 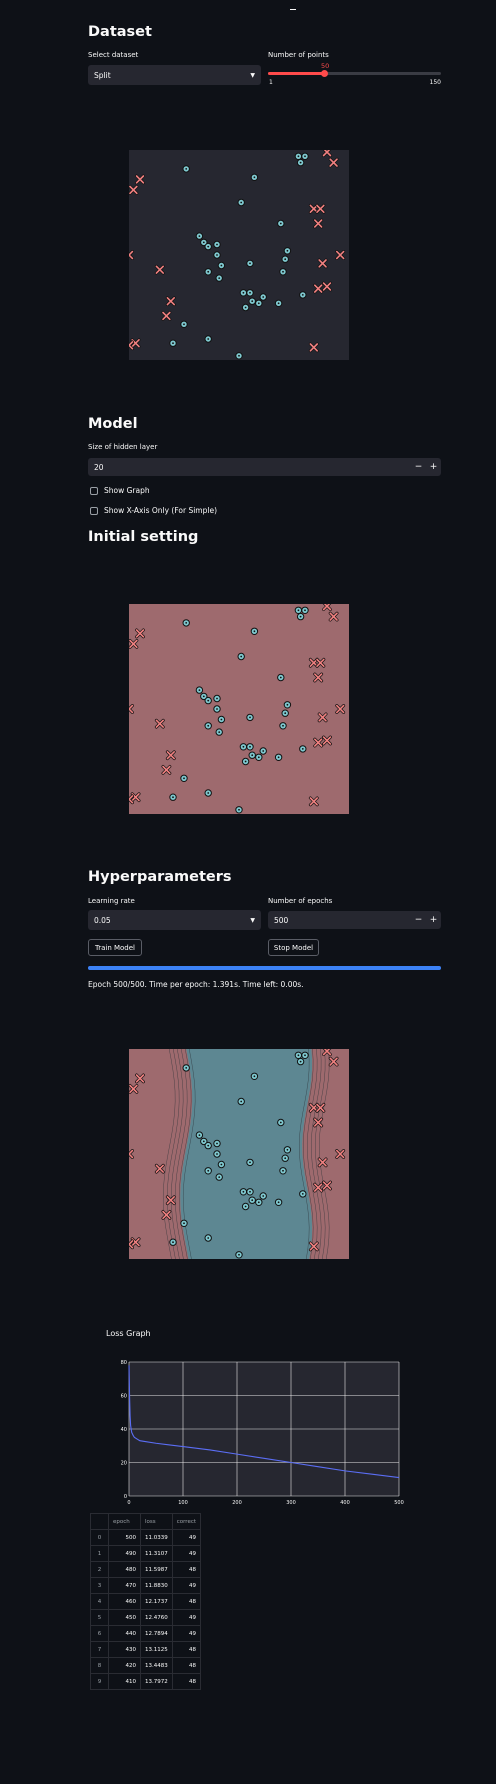 What do you see at coordinates (102, 75) in the screenshot?
I see `dataset-select-value: Split` at bounding box center [102, 75].